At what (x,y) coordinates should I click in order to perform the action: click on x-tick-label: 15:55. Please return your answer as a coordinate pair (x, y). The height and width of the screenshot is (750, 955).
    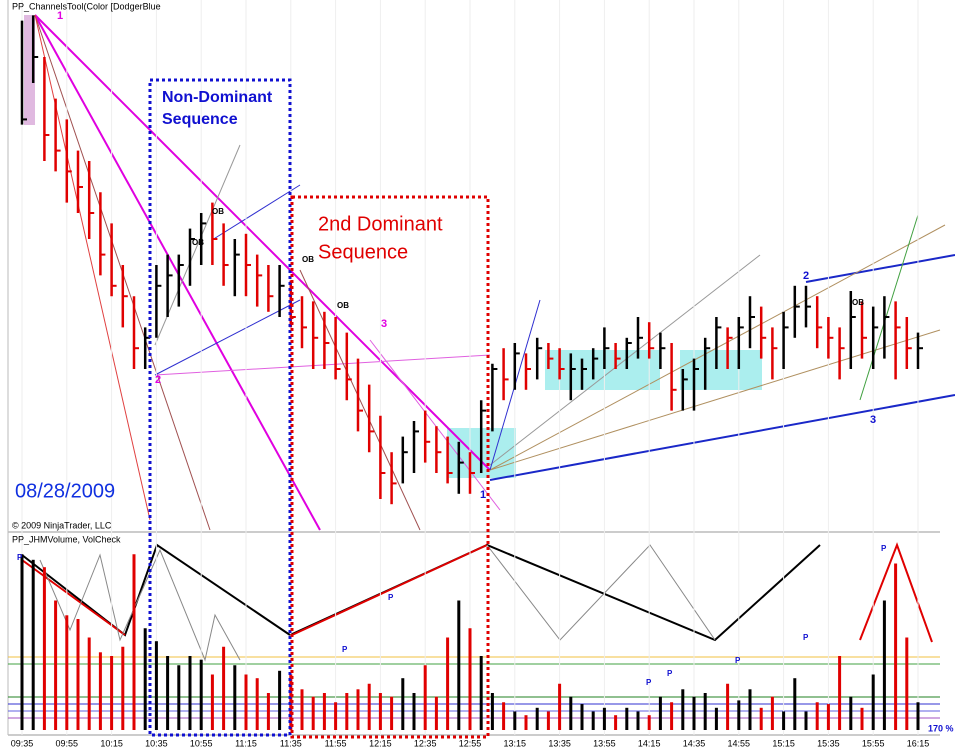
    Looking at the image, I should click on (873, 743).